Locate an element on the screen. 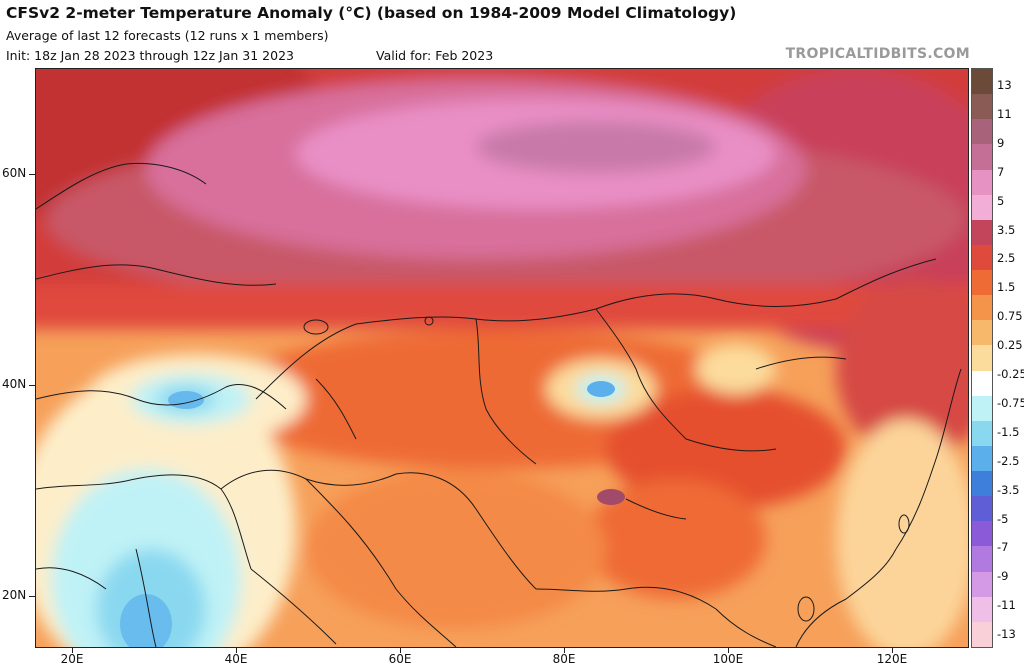 The image size is (1024, 668). legend-label: -7 is located at coordinates (1003, 547).